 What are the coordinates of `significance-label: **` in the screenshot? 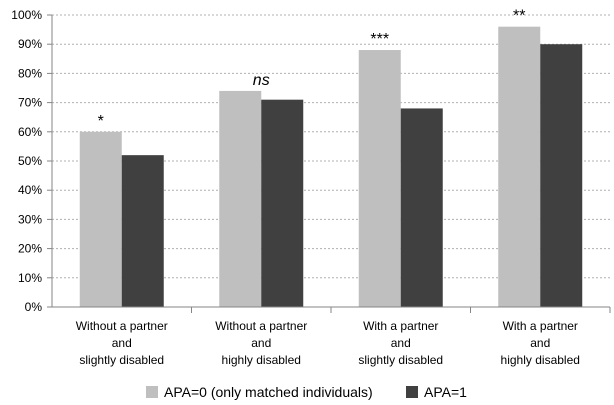 It's located at (519, 16).